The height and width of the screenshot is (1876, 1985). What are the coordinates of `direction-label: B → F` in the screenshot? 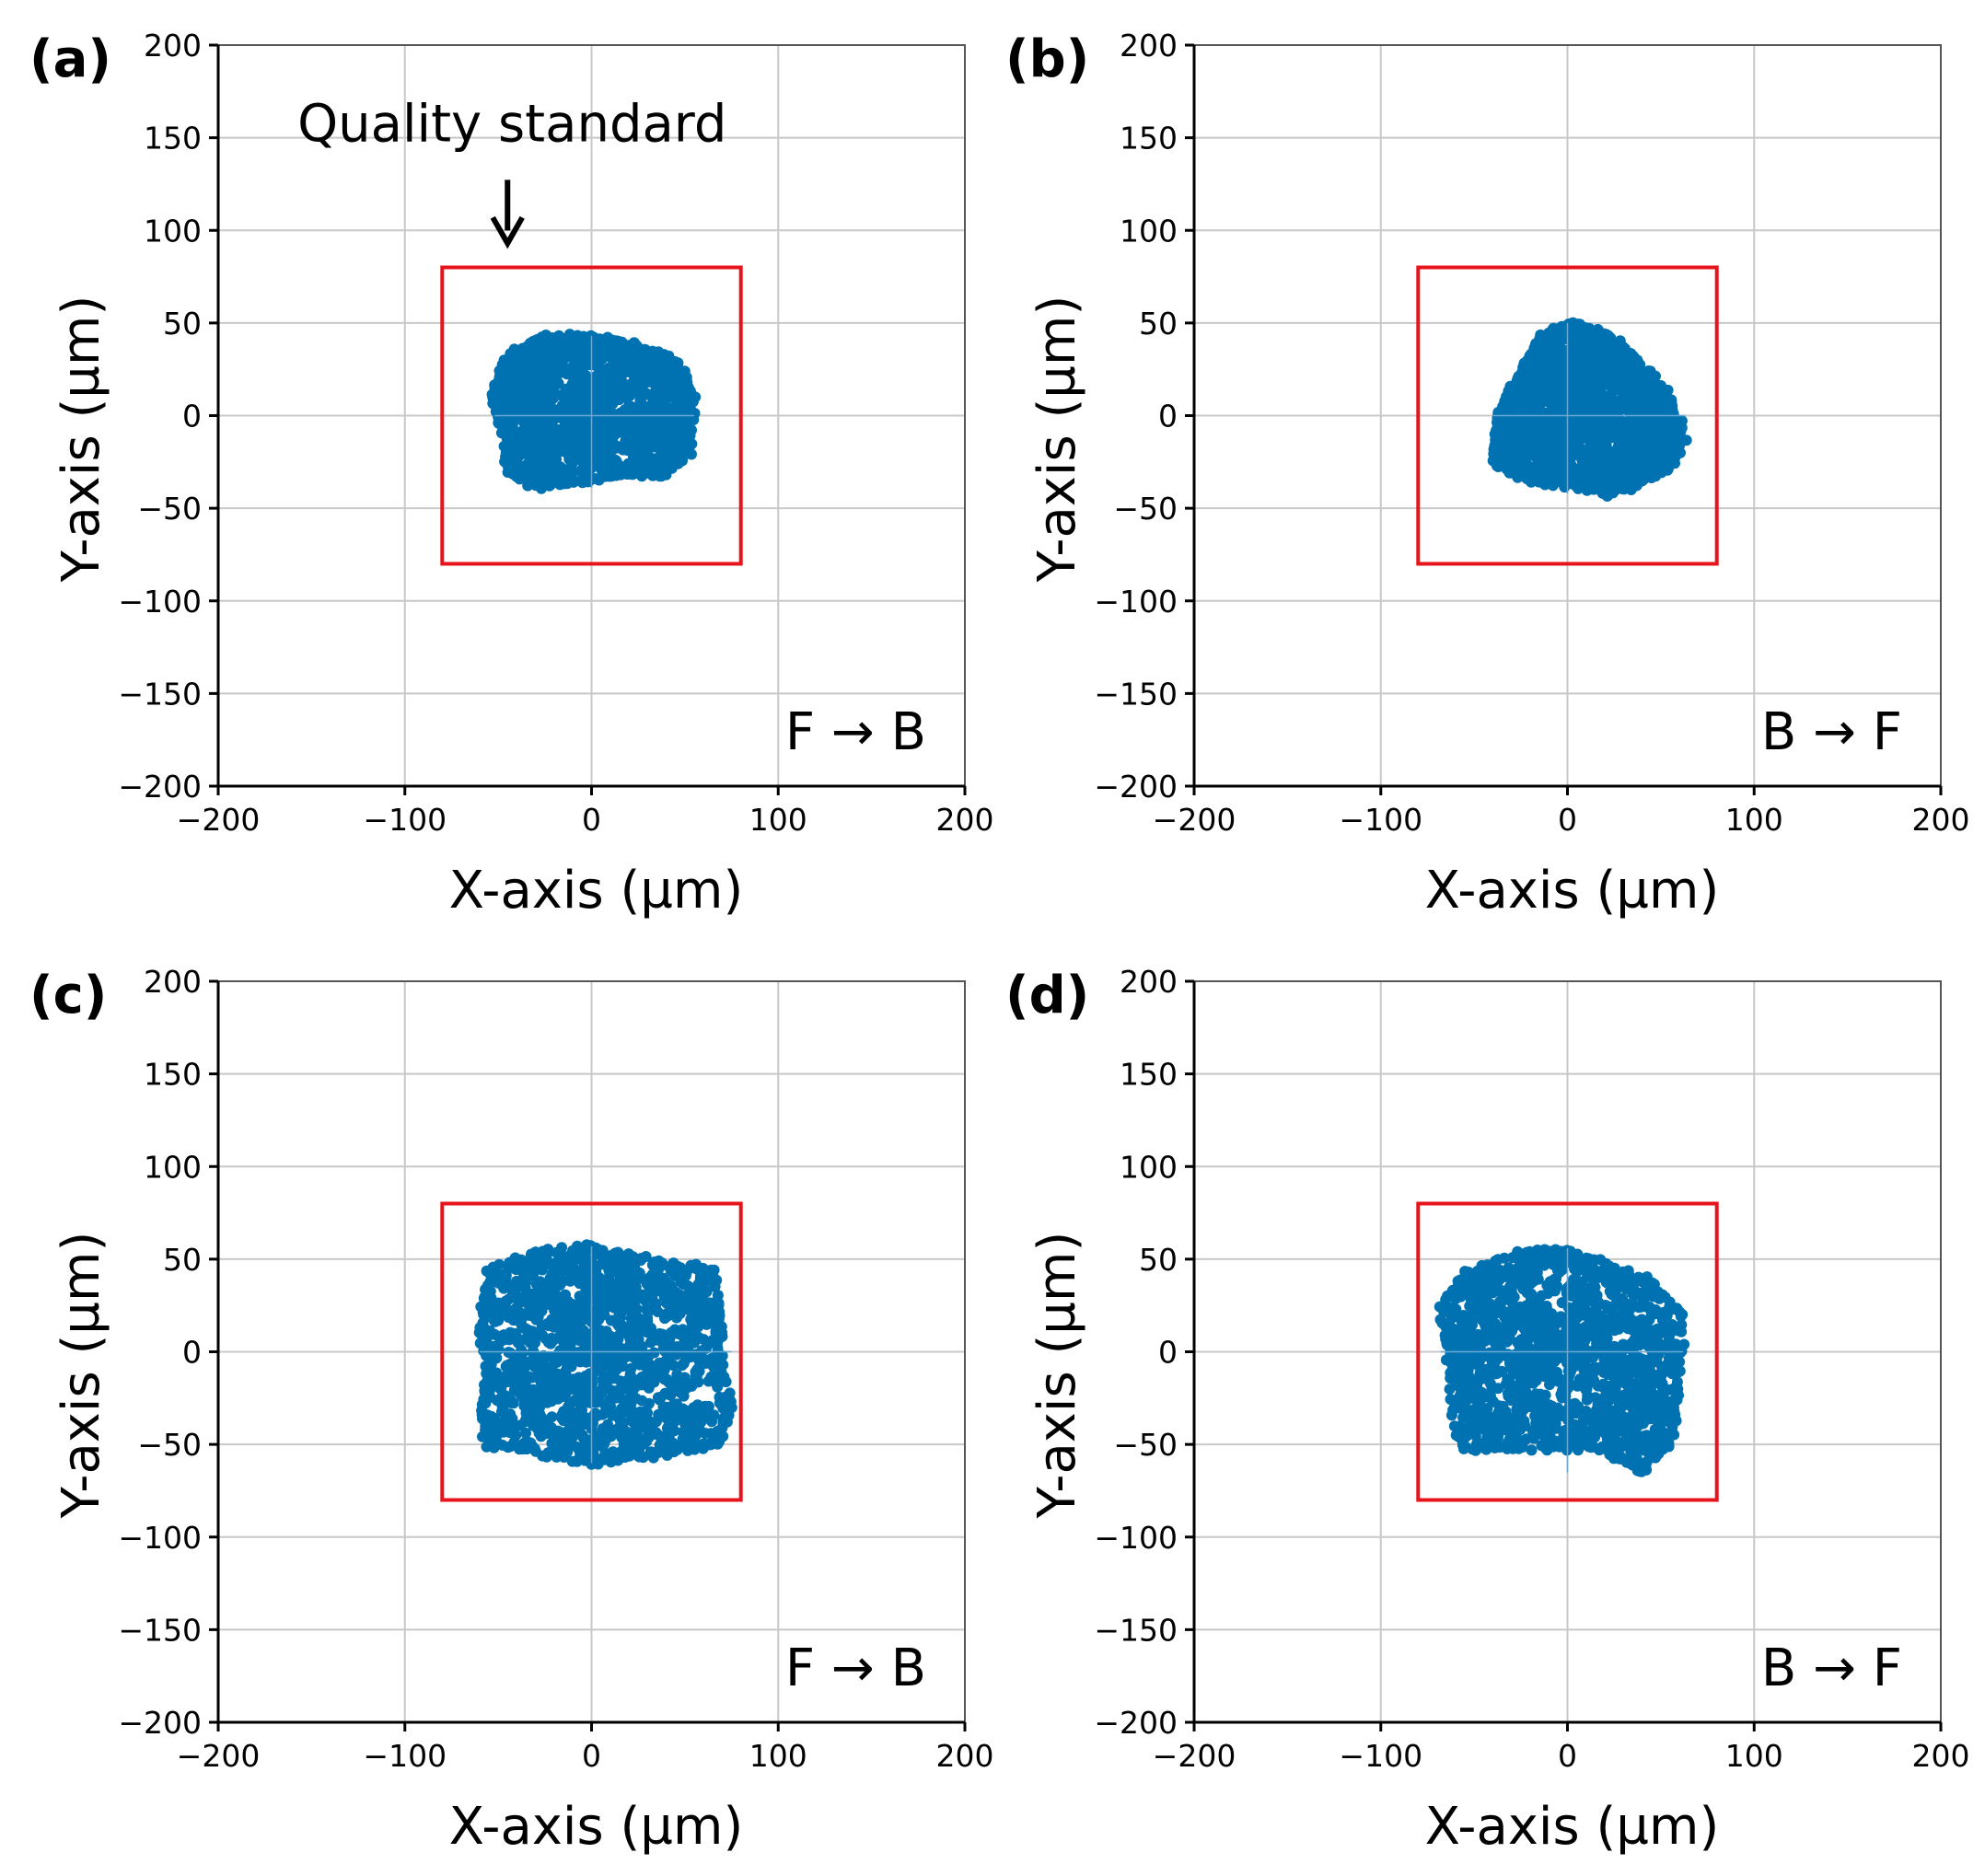 It's located at (1831, 732).